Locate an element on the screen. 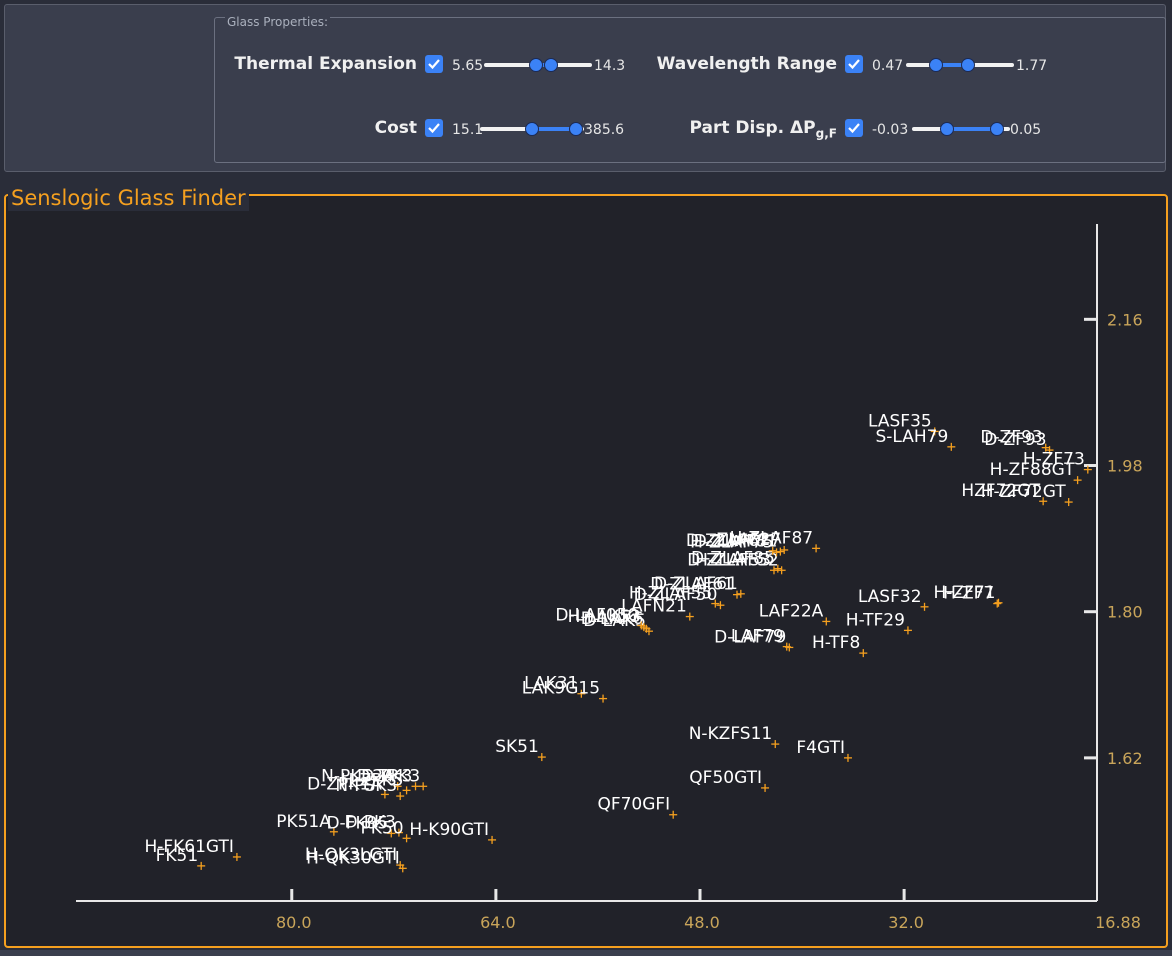  glass-point: H-ZPK5 is located at coordinates (376, 782).